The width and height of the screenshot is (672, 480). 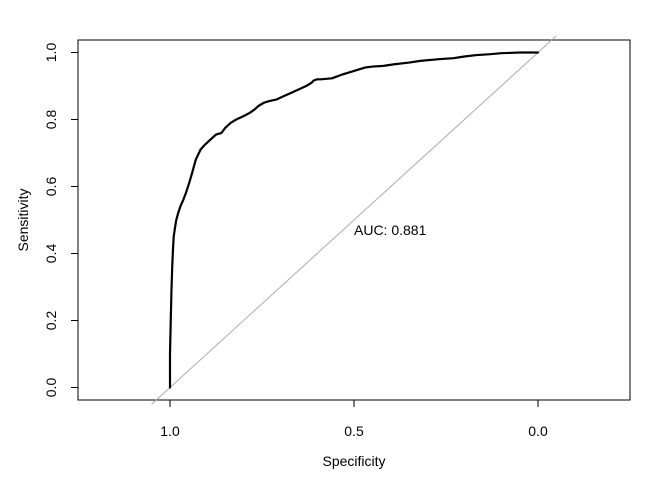 What do you see at coordinates (51, 53) in the screenshot?
I see `y-tick-label: 1.0` at bounding box center [51, 53].